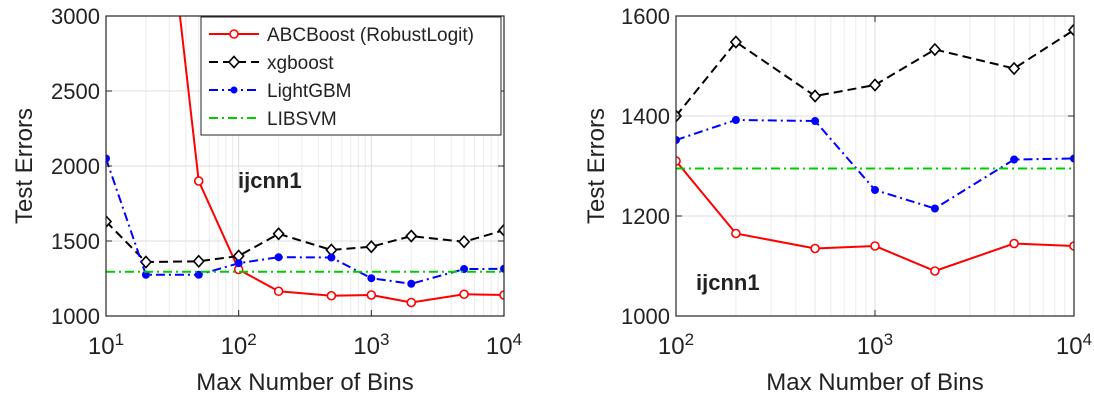 The height and width of the screenshot is (400, 1094). Describe the element at coordinates (75, 166) in the screenshot. I see `y-tick-label: 2000` at that location.